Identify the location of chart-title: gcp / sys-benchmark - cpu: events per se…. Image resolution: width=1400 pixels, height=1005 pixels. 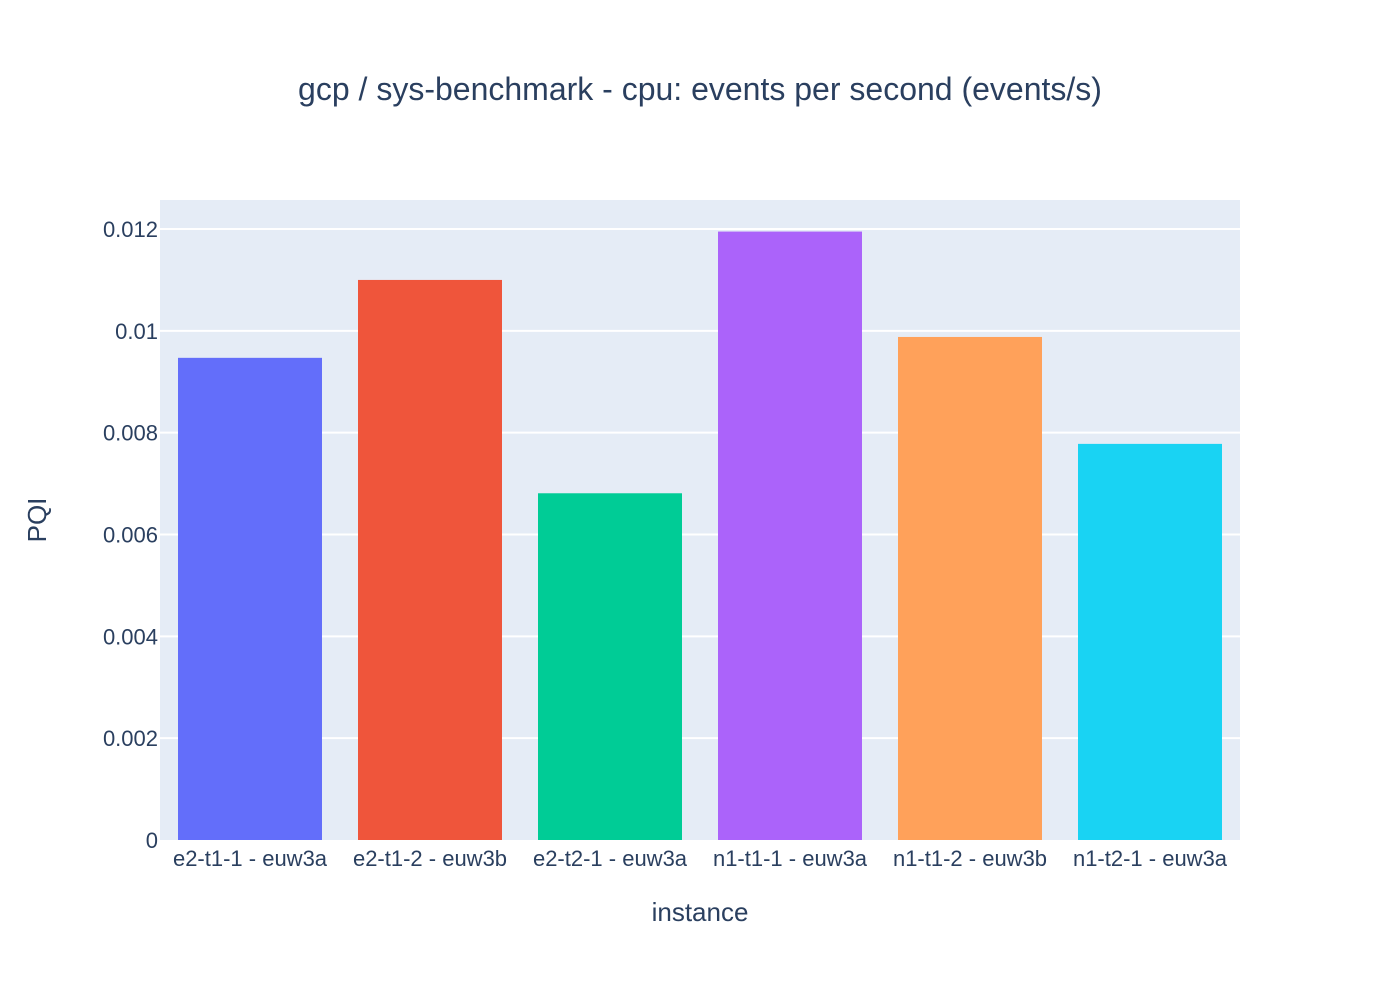
(700, 89).